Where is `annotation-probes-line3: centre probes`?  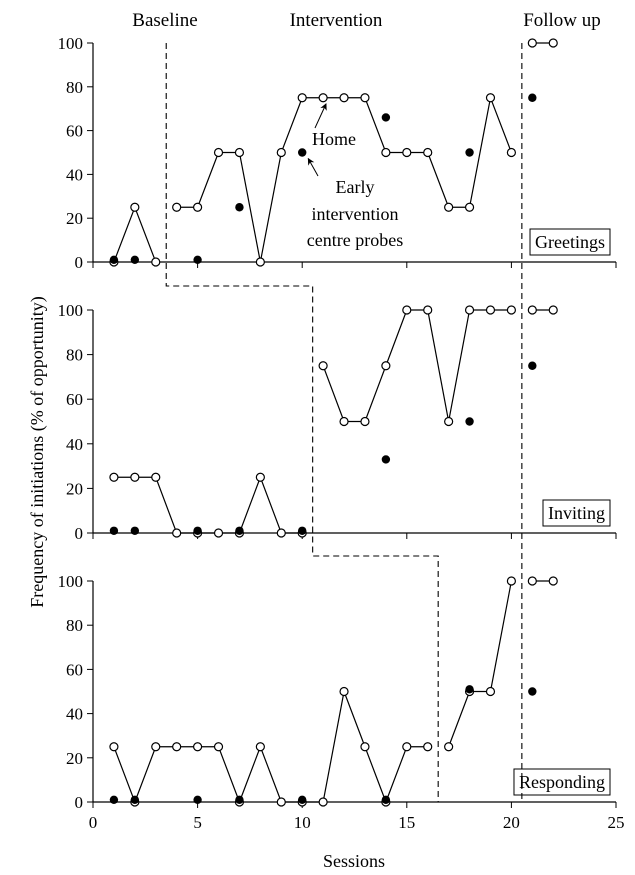 annotation-probes-line3: centre probes is located at coordinates (355, 240).